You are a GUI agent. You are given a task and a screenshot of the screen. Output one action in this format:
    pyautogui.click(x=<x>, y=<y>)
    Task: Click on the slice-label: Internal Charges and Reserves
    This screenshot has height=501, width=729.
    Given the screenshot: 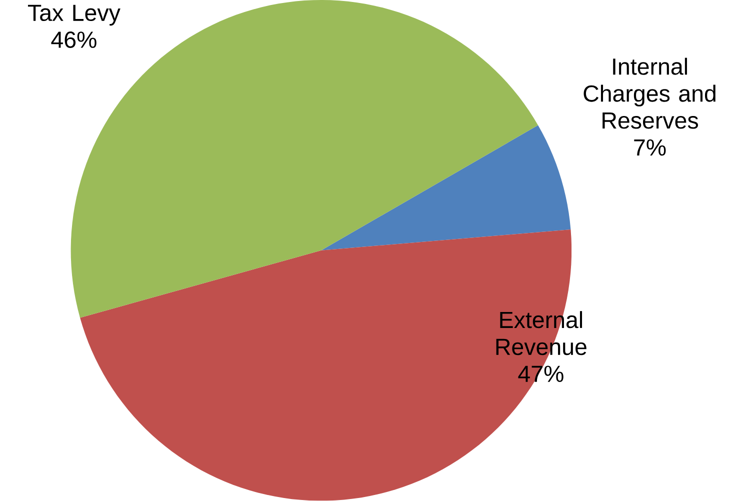 What is the action you would take?
    pyautogui.click(x=650, y=93)
    